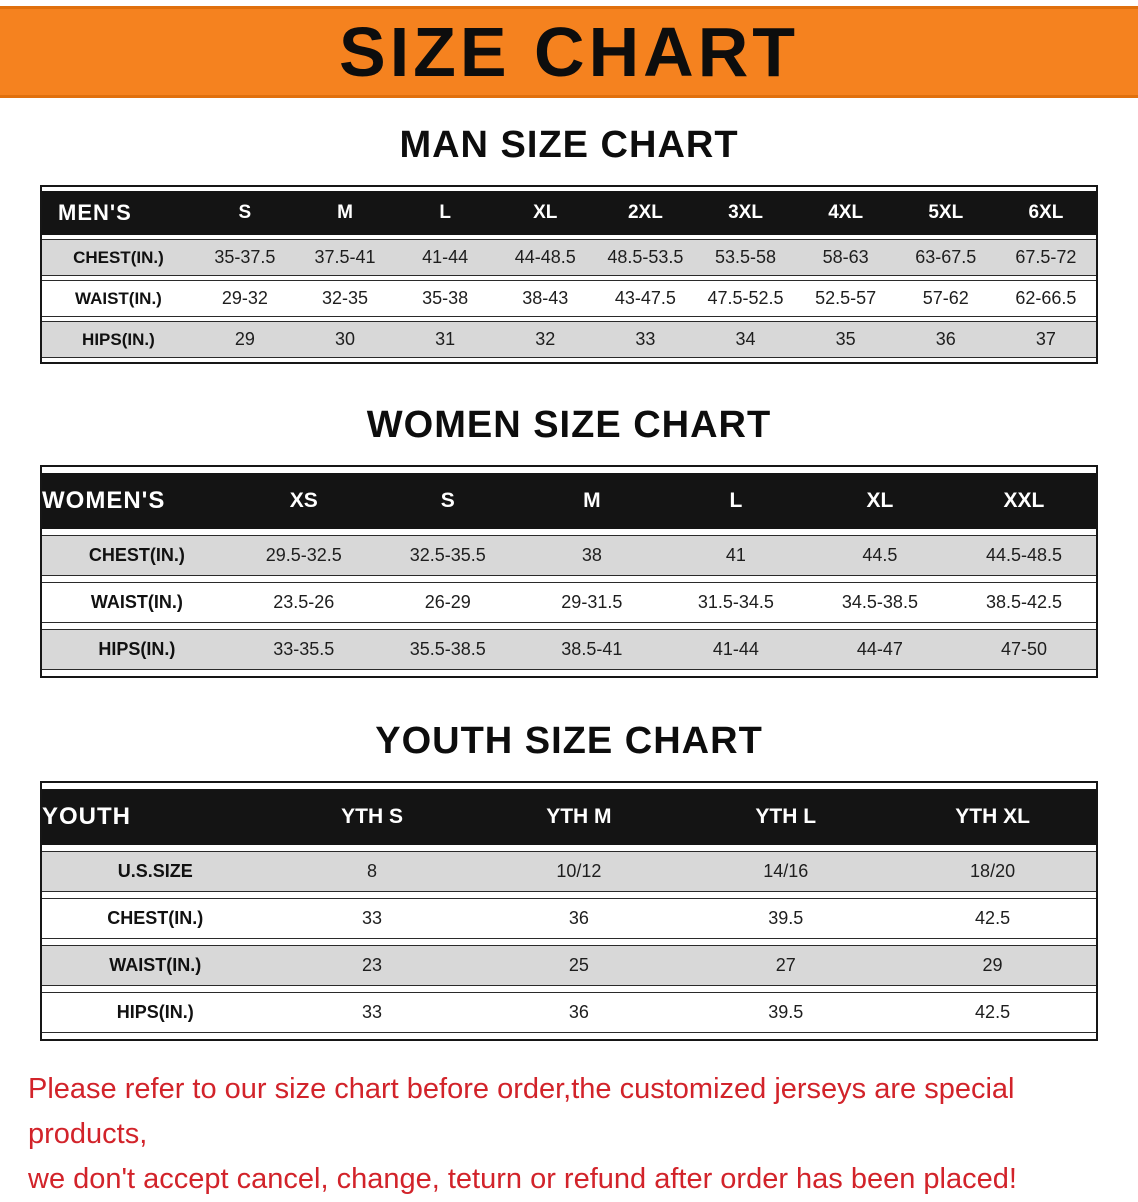  What do you see at coordinates (569, 213) in the screenshot?
I see `table-header-row: MEN'S S M L XL 2XL 3XL 4XL 5XL 6XL` at bounding box center [569, 213].